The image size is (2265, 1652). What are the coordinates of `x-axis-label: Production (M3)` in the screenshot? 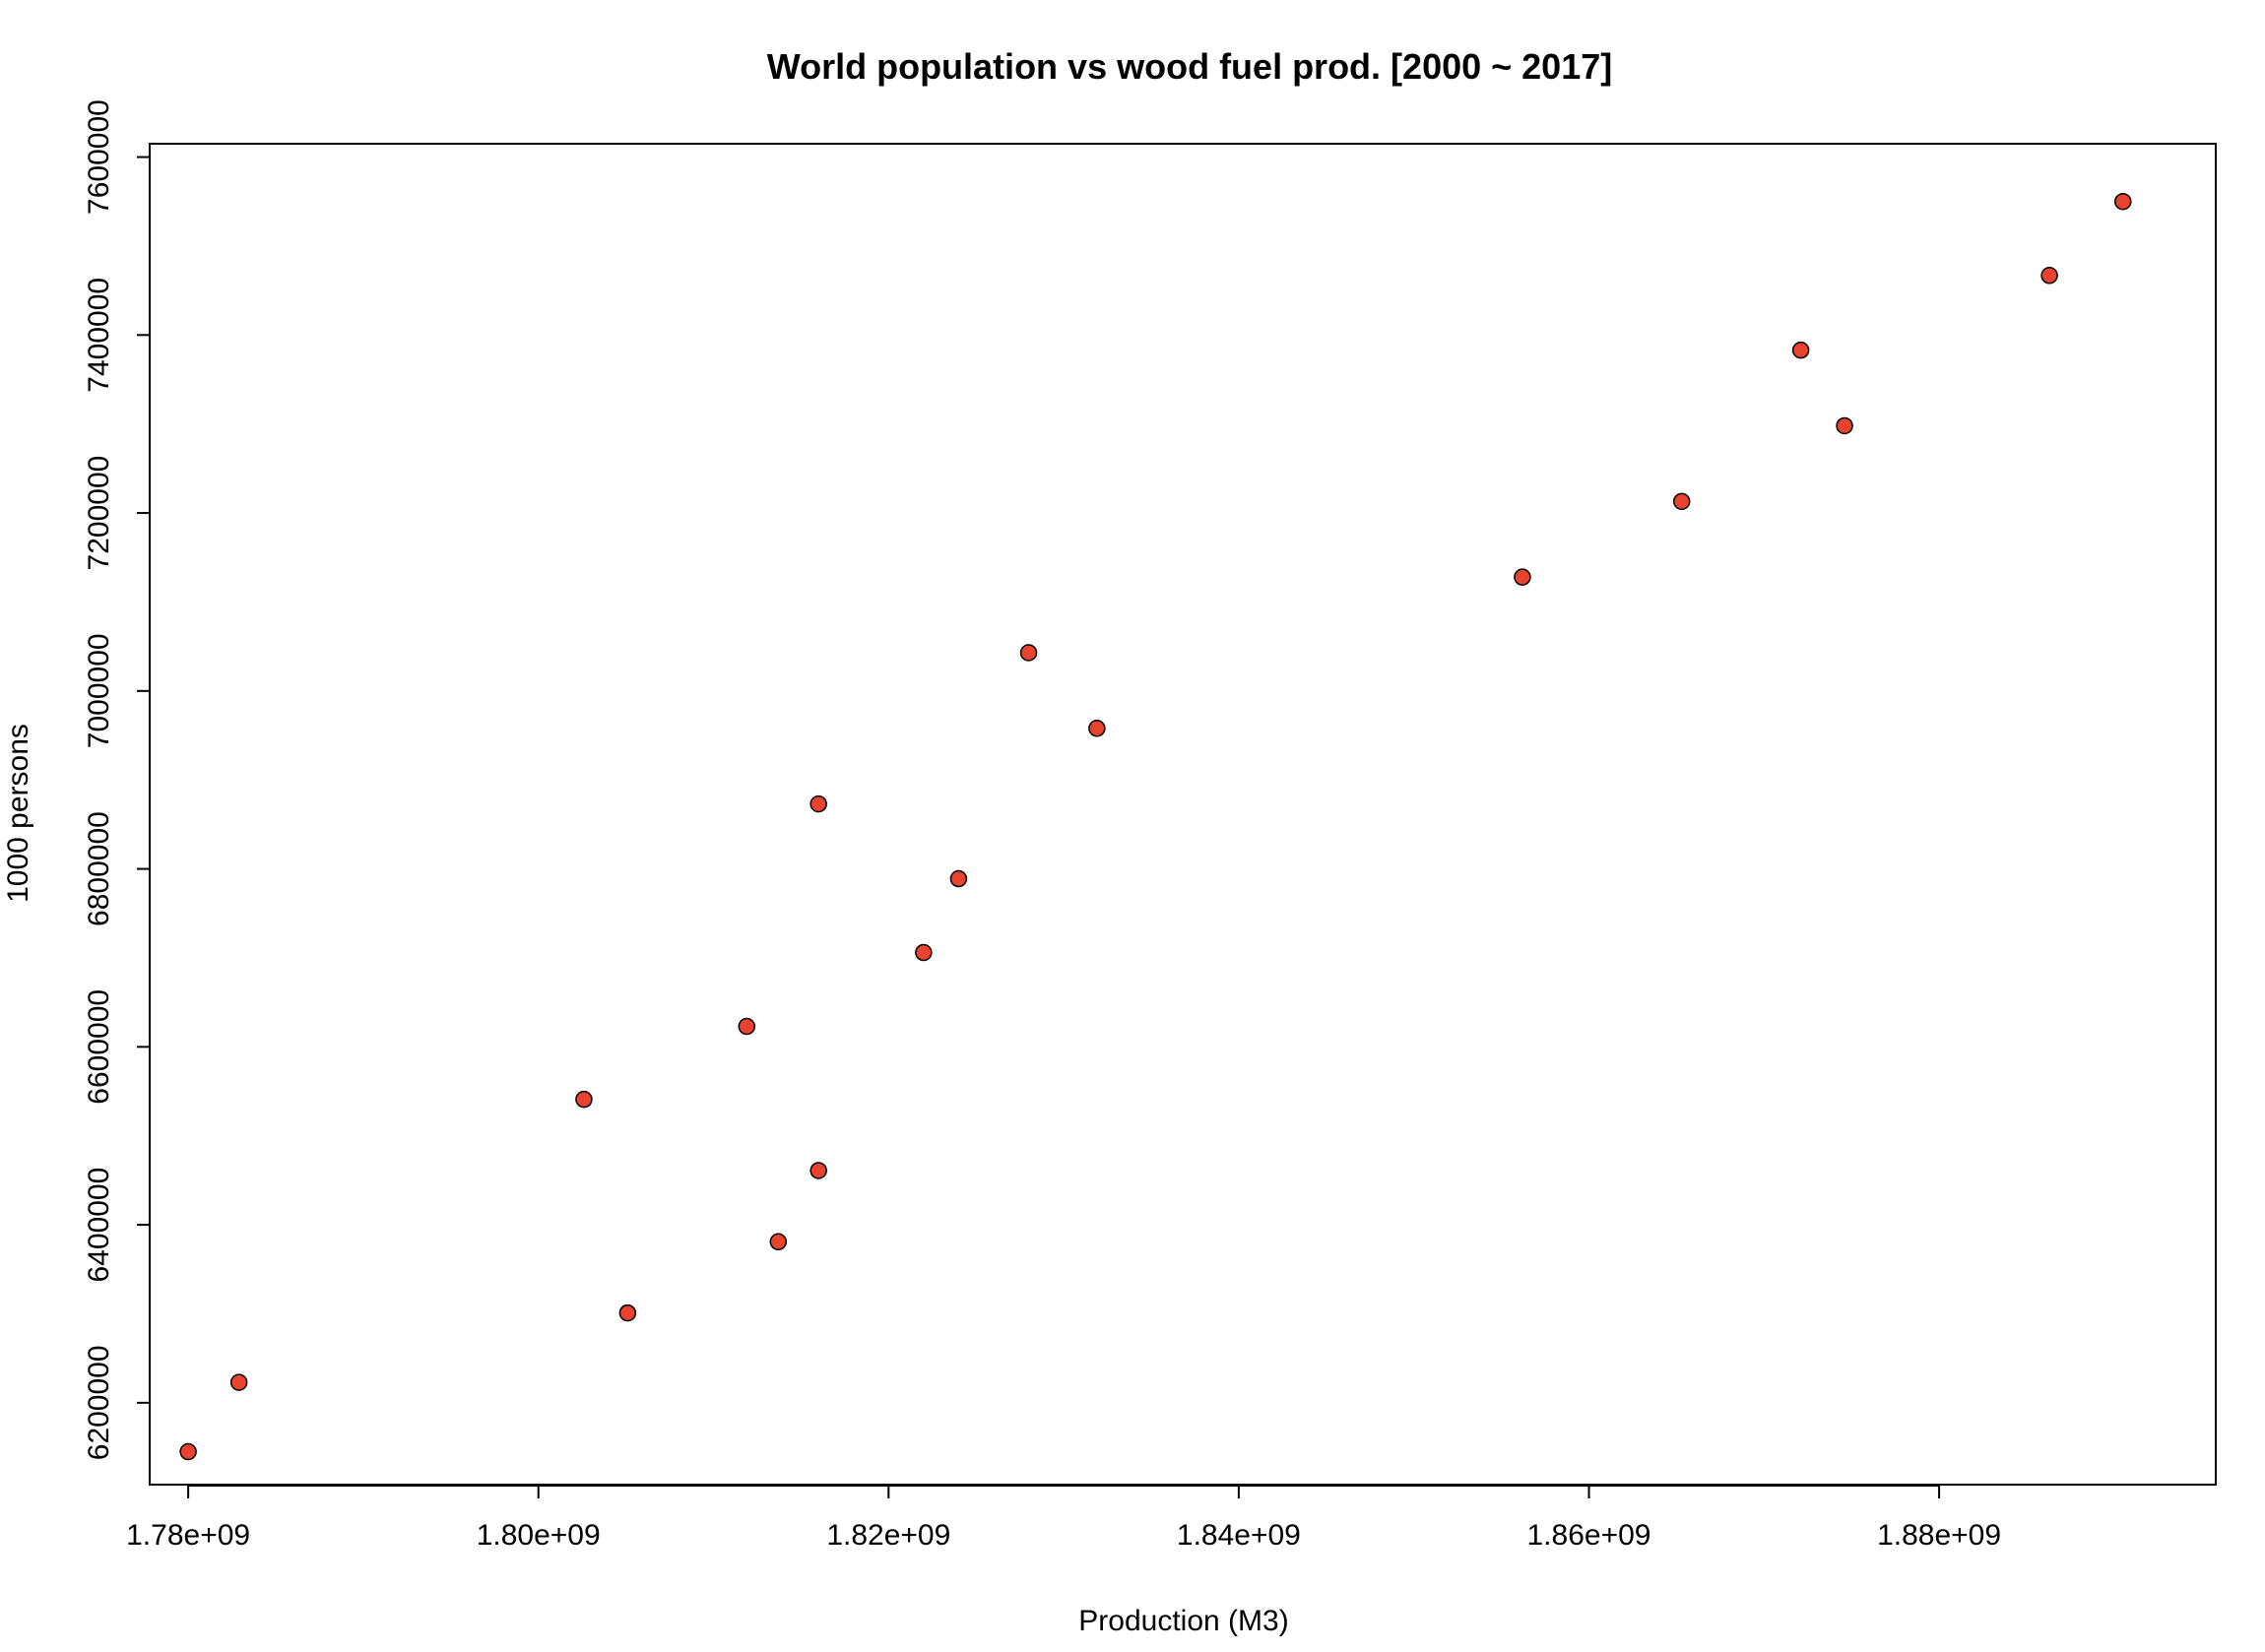 It's located at (1183, 1621).